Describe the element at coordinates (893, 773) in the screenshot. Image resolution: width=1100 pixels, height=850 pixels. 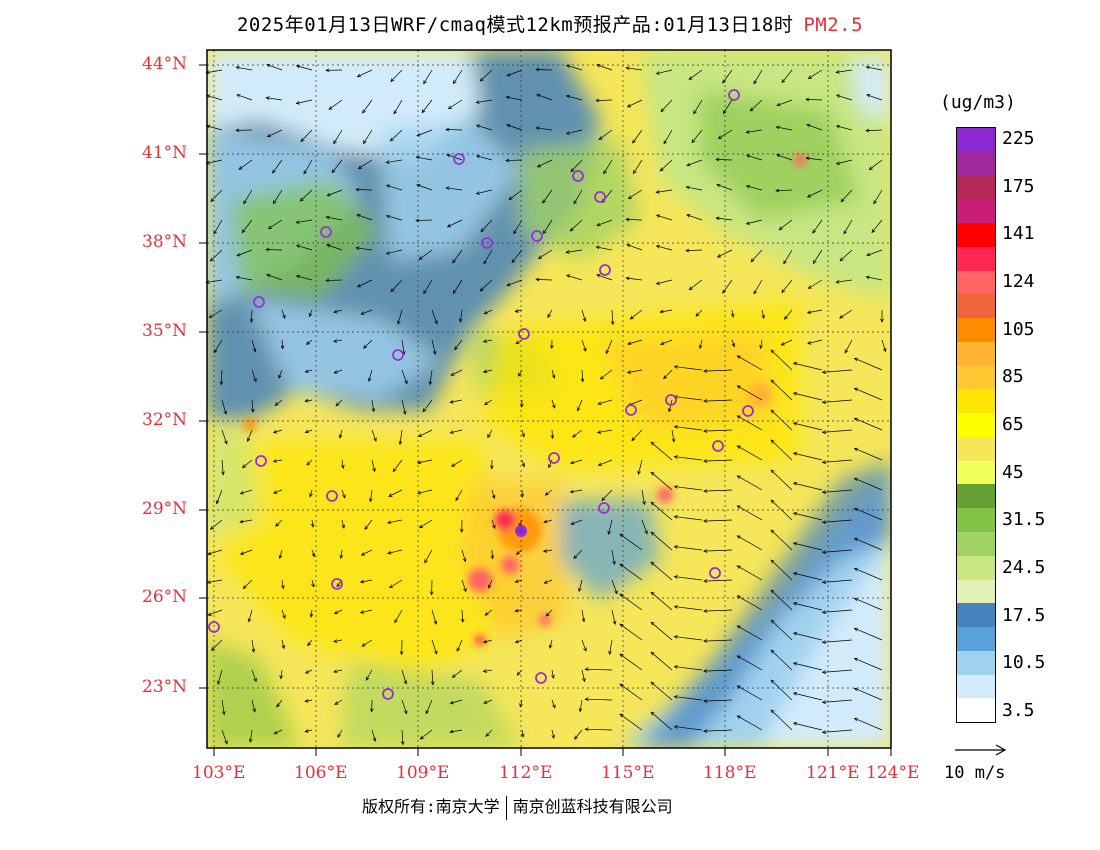
I see `longitude-label: 124°E` at that location.